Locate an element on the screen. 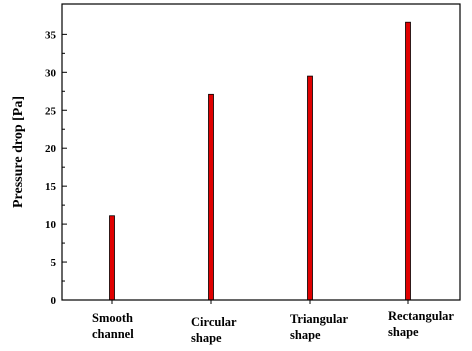 The width and height of the screenshot is (472, 351). y-tick-label: 30 is located at coordinates (51, 73).